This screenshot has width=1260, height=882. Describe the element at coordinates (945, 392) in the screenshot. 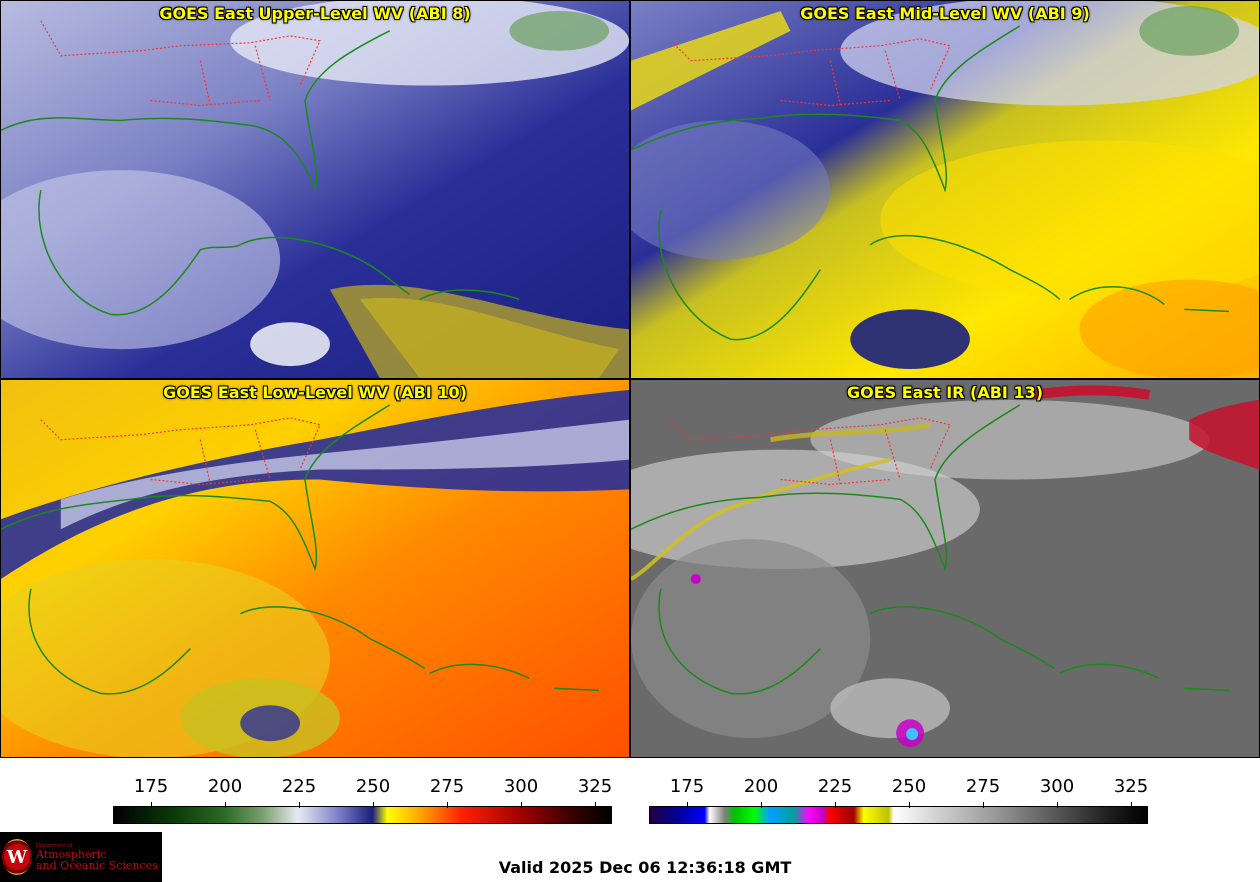

I see `panel-title: GOES East IR (ABI 13)` at that location.